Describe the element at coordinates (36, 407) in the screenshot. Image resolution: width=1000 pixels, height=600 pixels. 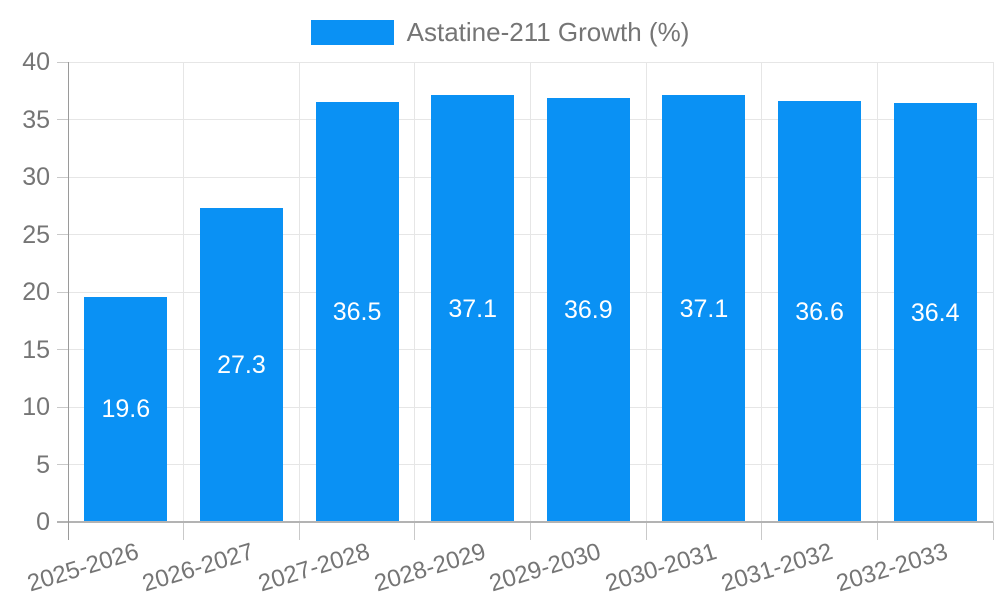
I see `y-tick-label: 10` at that location.